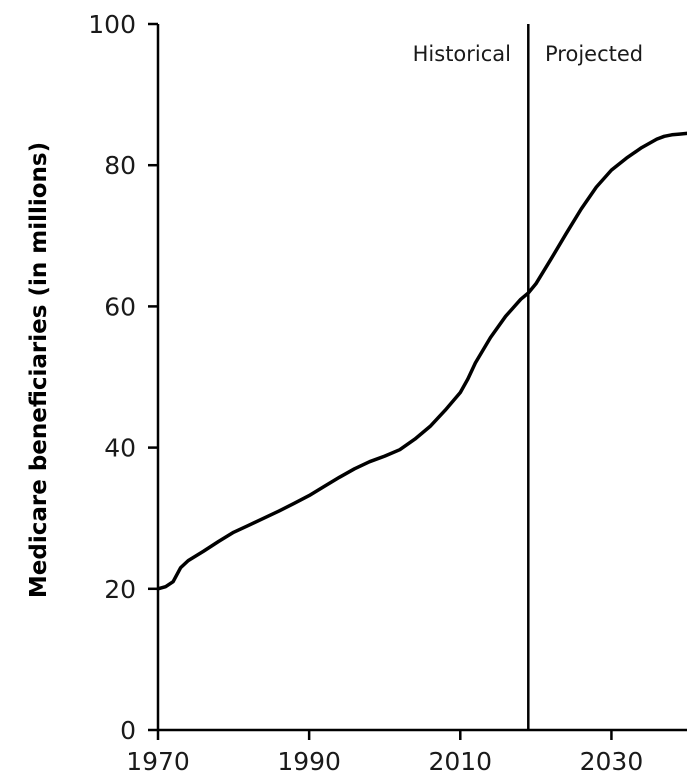 The image size is (687, 783). What do you see at coordinates (460, 761) in the screenshot?
I see `x-tick-label: 2010` at bounding box center [460, 761].